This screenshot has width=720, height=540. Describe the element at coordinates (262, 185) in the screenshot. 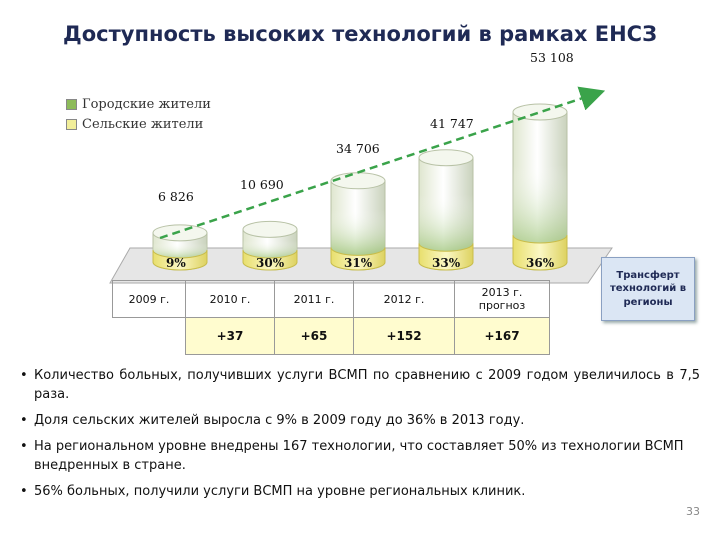

I see `value-label: 10 690` at that location.